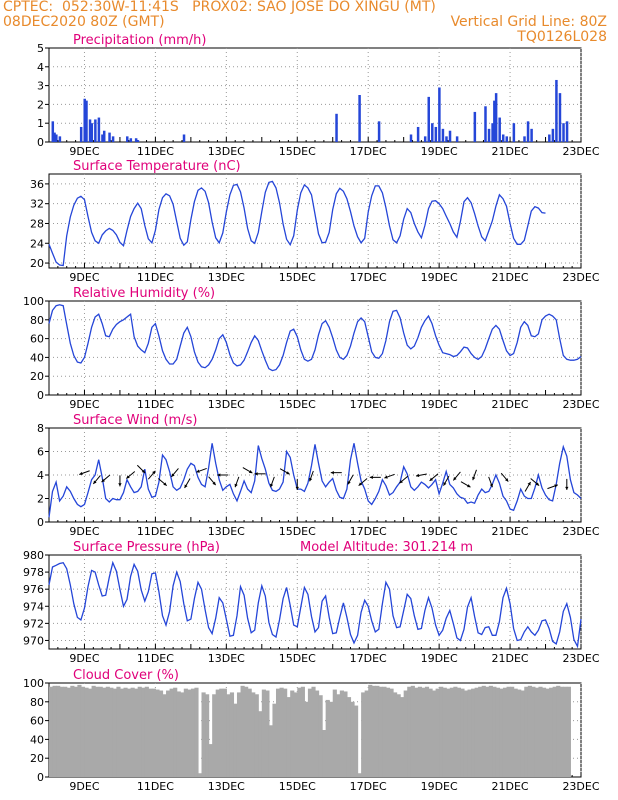 The width and height of the screenshot is (618, 800). What do you see at coordinates (40, 395) in the screenshot?
I see `y-tick-label: 0` at bounding box center [40, 395].